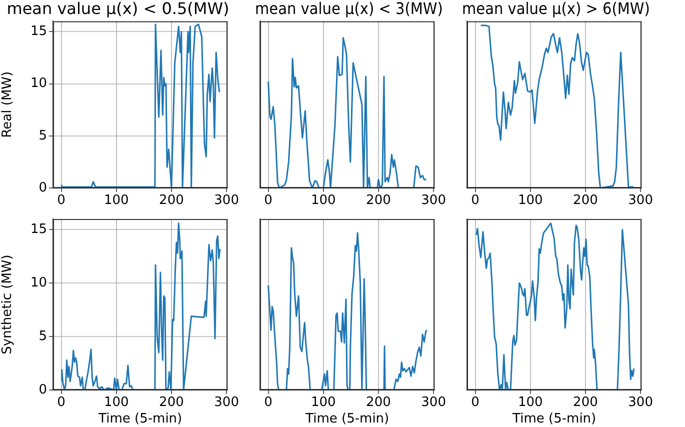  What do you see at coordinates (8, 104) in the screenshot?
I see `y-axis-title: Real (MW)` at bounding box center [8, 104].